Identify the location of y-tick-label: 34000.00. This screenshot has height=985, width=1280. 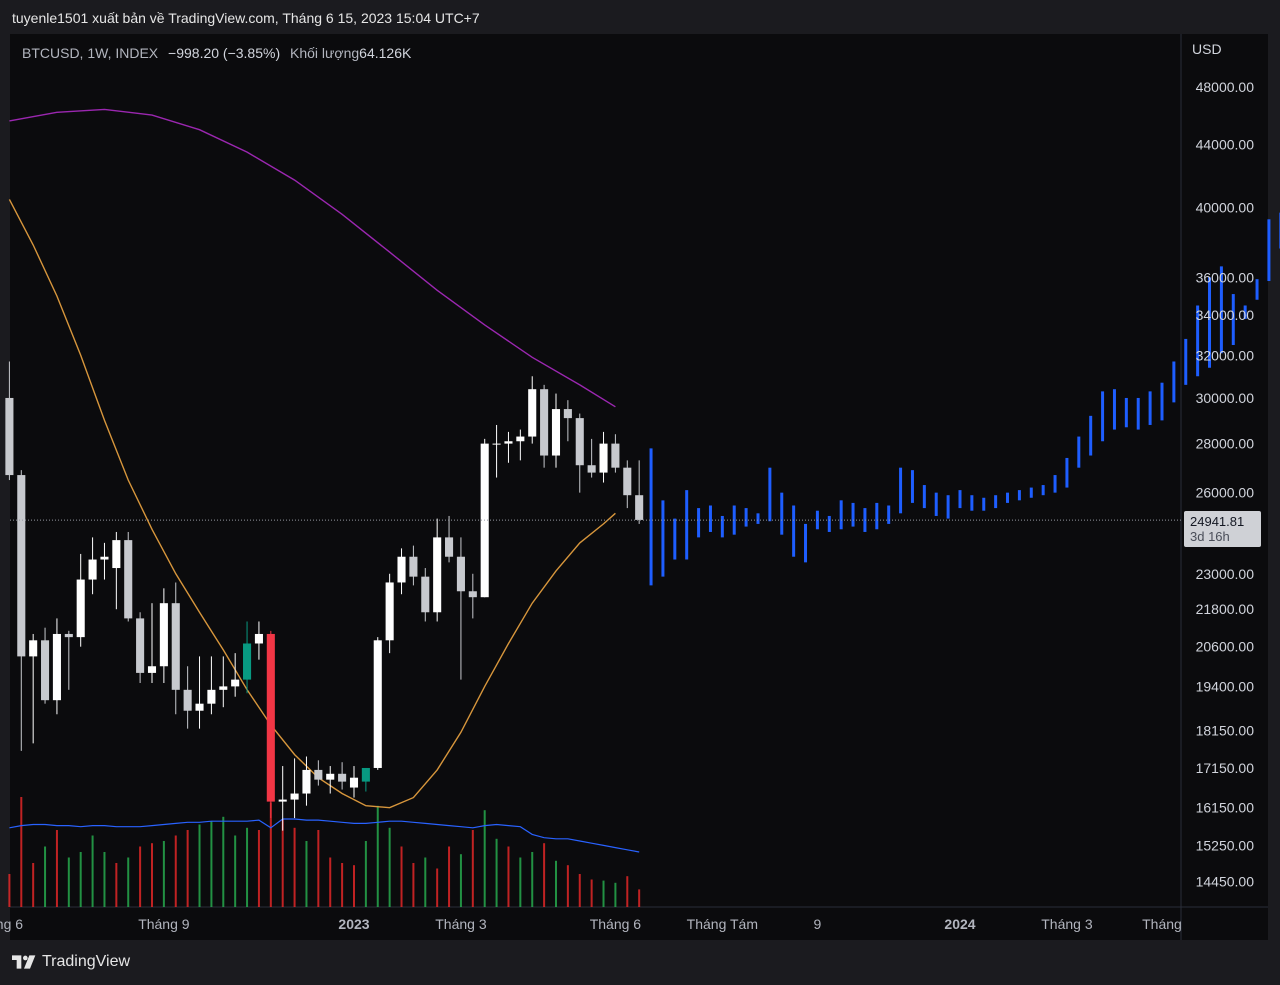
(1225, 315).